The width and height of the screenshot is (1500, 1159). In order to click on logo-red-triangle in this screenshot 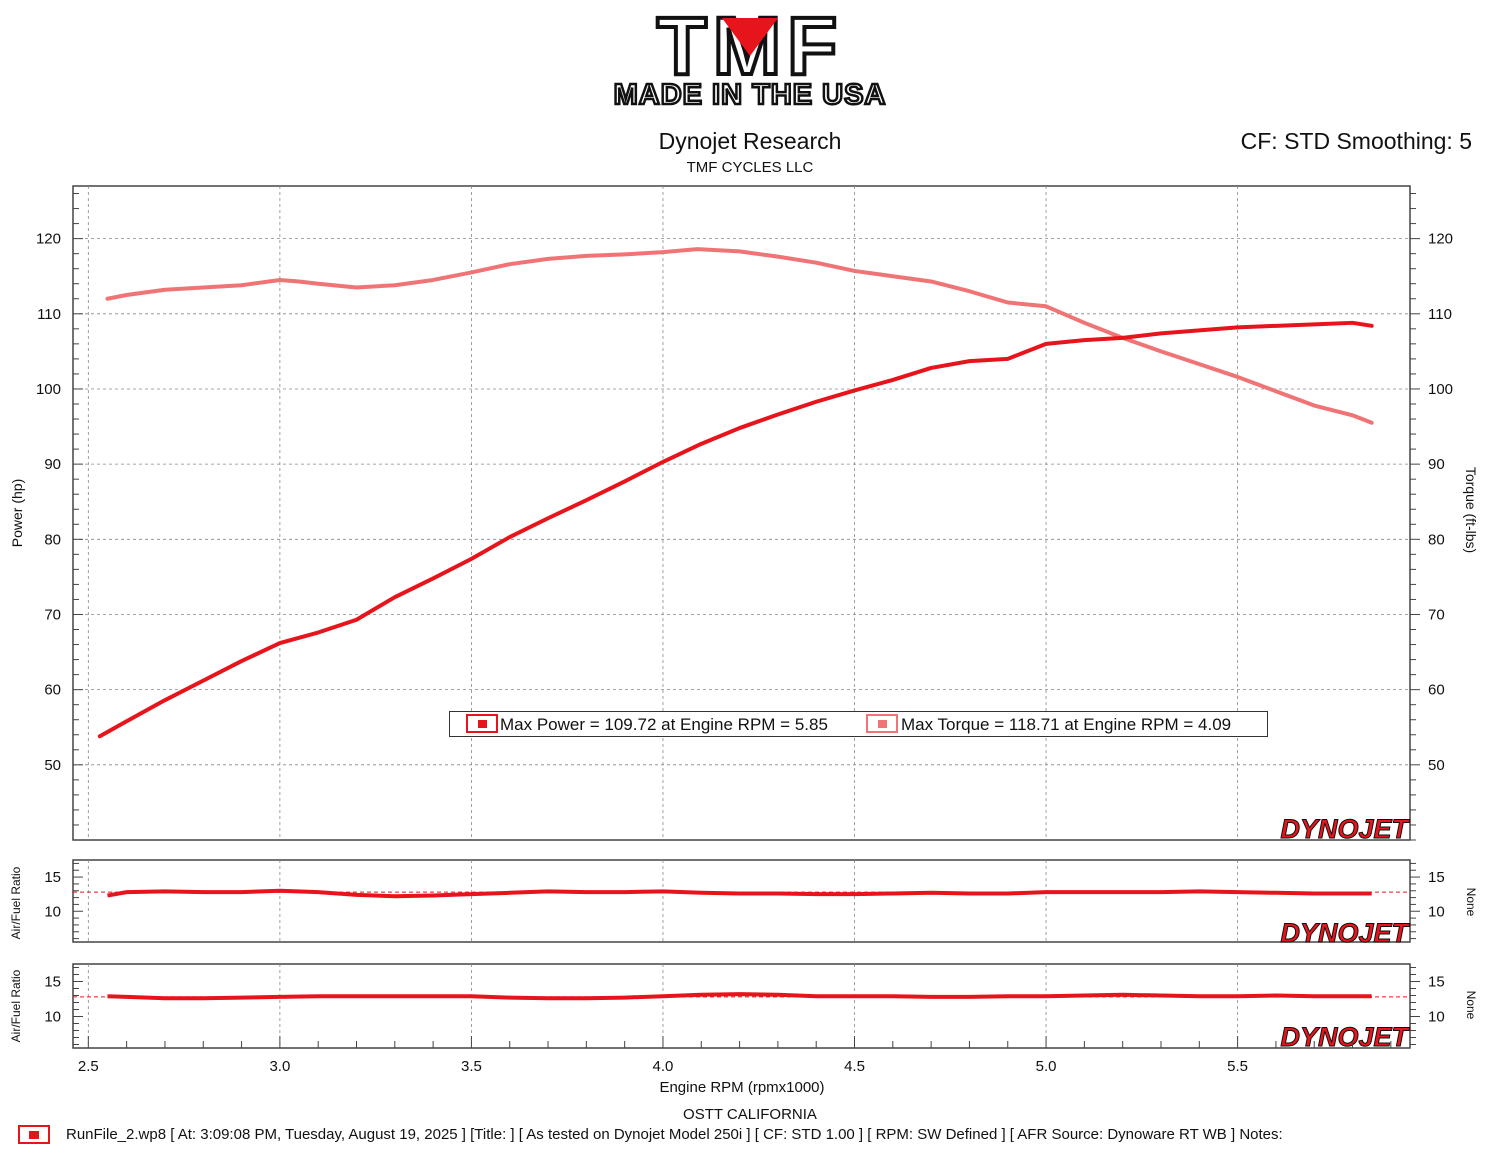, I will do `click(750, 37)`.